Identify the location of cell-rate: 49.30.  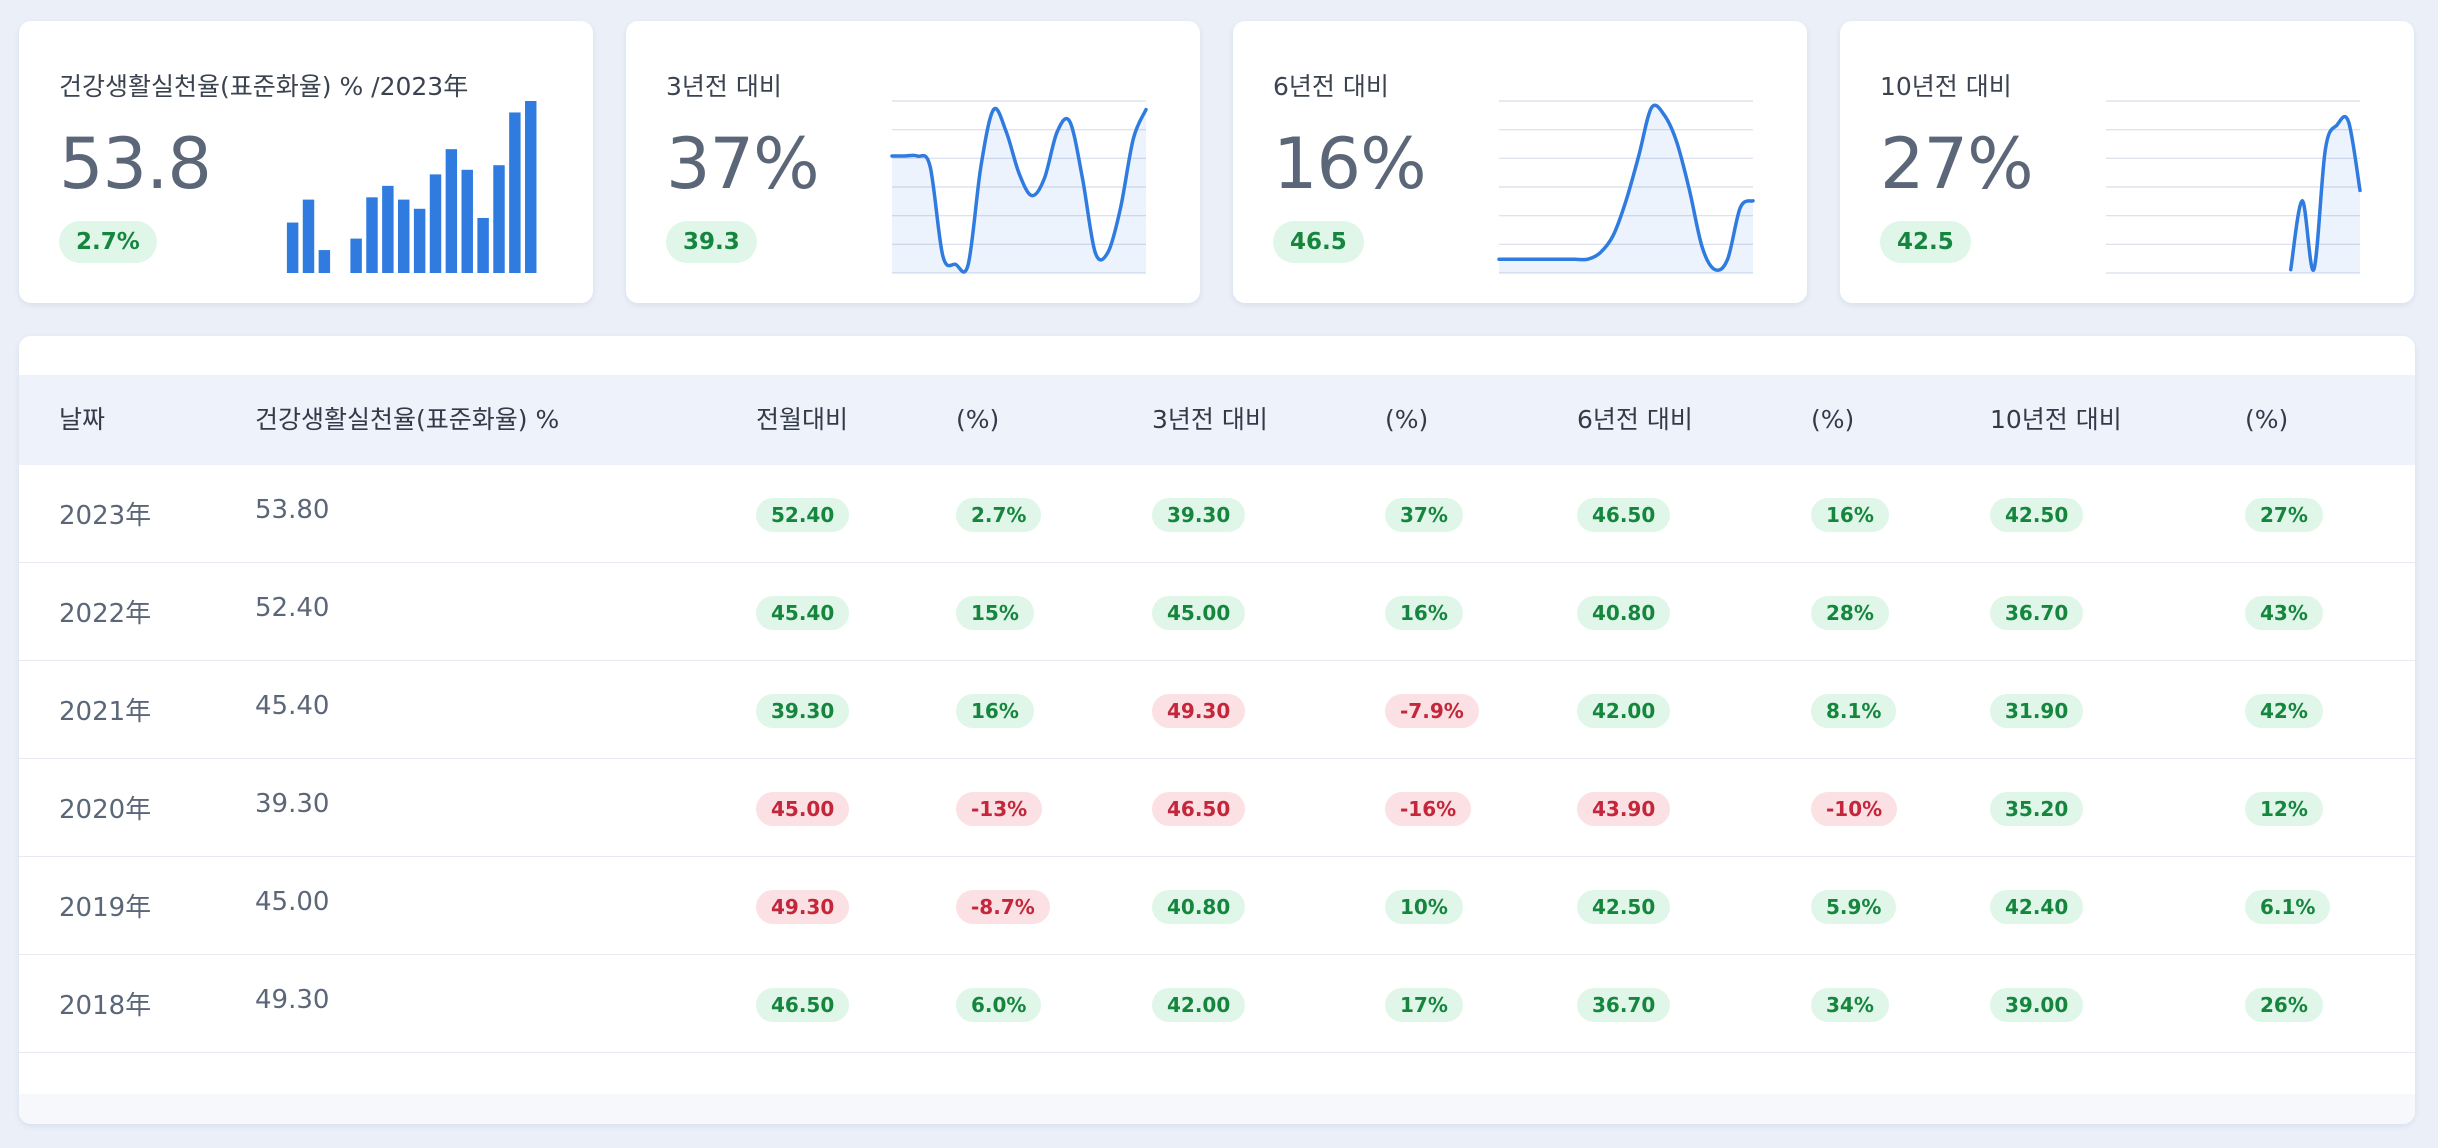
(292, 1000).